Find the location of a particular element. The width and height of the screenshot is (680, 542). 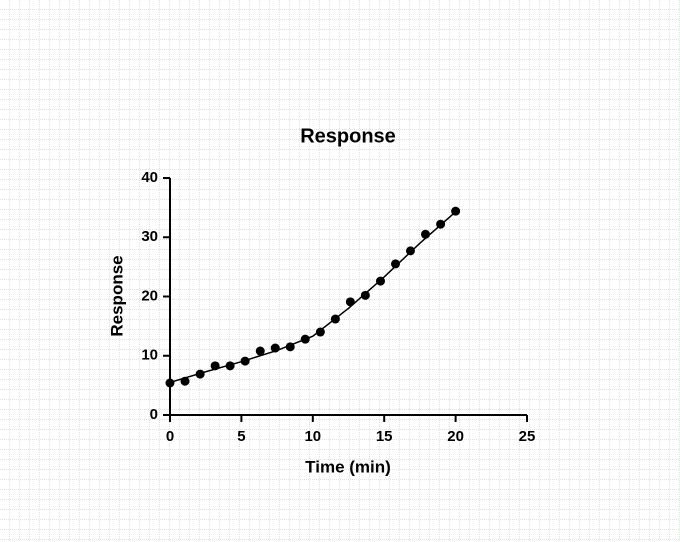

x-tick-label: 25 is located at coordinates (527, 436).